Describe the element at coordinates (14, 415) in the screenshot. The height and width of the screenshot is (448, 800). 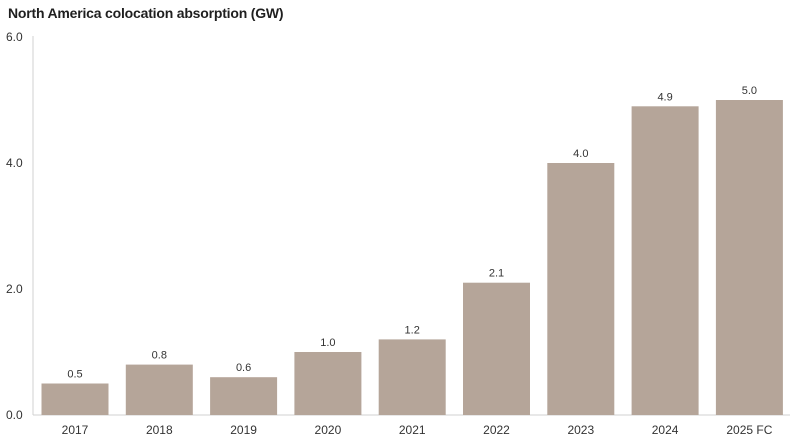
I see `y-tick-label: 0.0` at that location.